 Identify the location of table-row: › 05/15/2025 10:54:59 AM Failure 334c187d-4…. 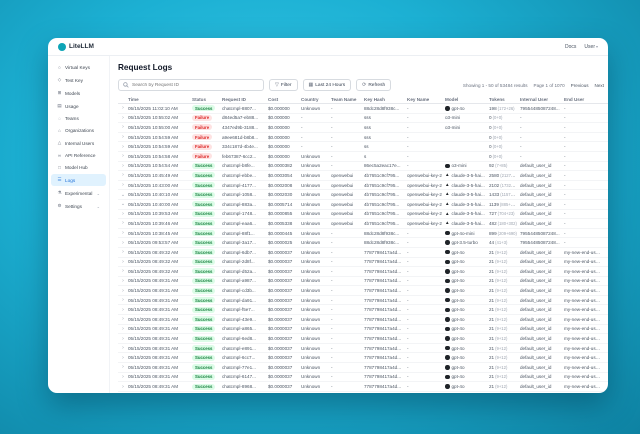
(363, 147).